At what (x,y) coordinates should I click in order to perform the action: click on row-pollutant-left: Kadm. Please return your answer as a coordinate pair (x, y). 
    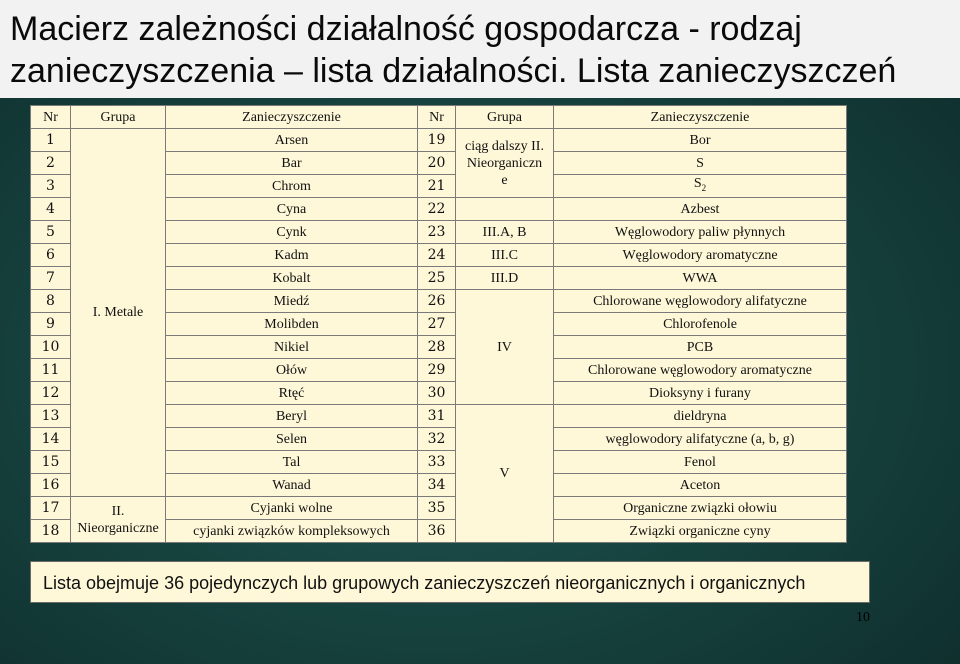
    Looking at the image, I should click on (291, 255).